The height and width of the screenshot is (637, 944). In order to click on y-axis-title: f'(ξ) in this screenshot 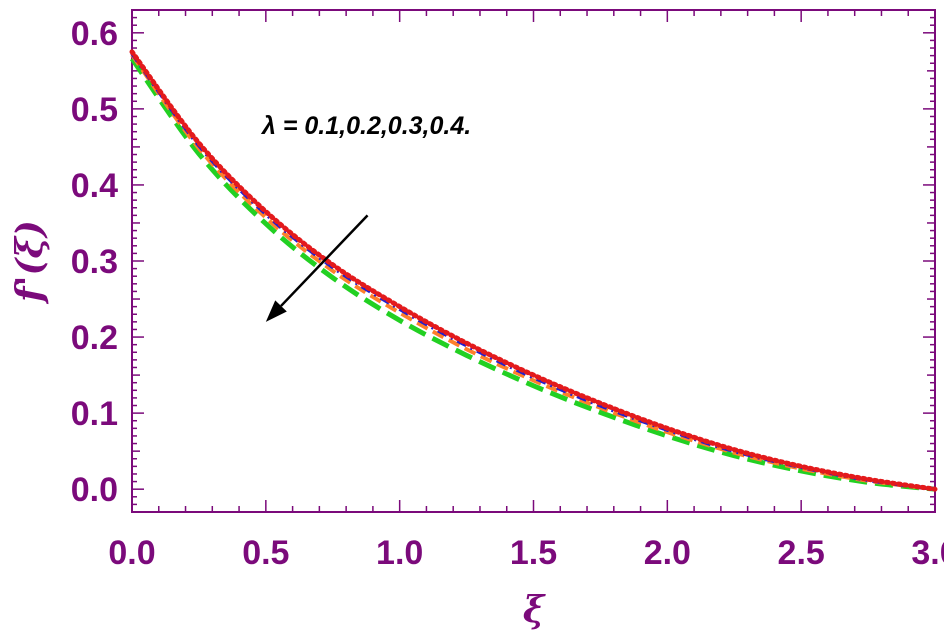, I will do `click(30, 262)`.